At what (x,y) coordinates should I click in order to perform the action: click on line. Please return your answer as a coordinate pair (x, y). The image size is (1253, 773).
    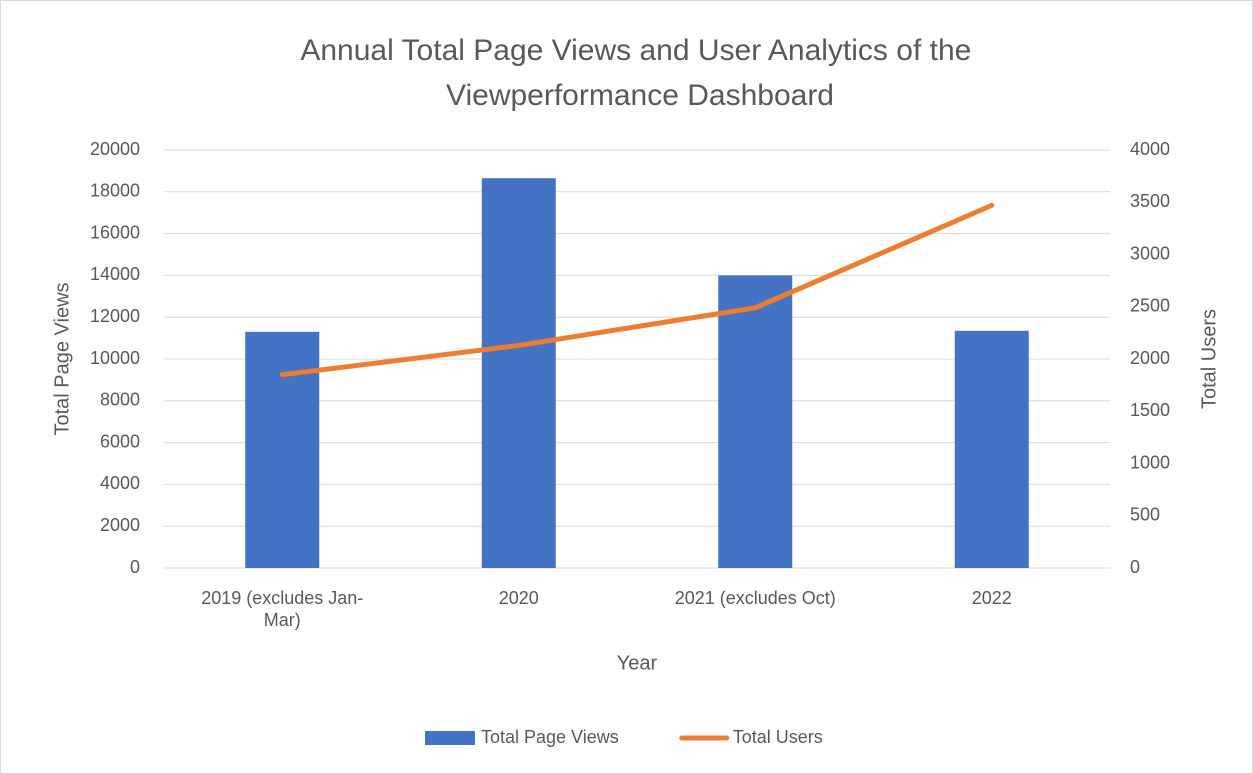
    Looking at the image, I should click on (637, 290).